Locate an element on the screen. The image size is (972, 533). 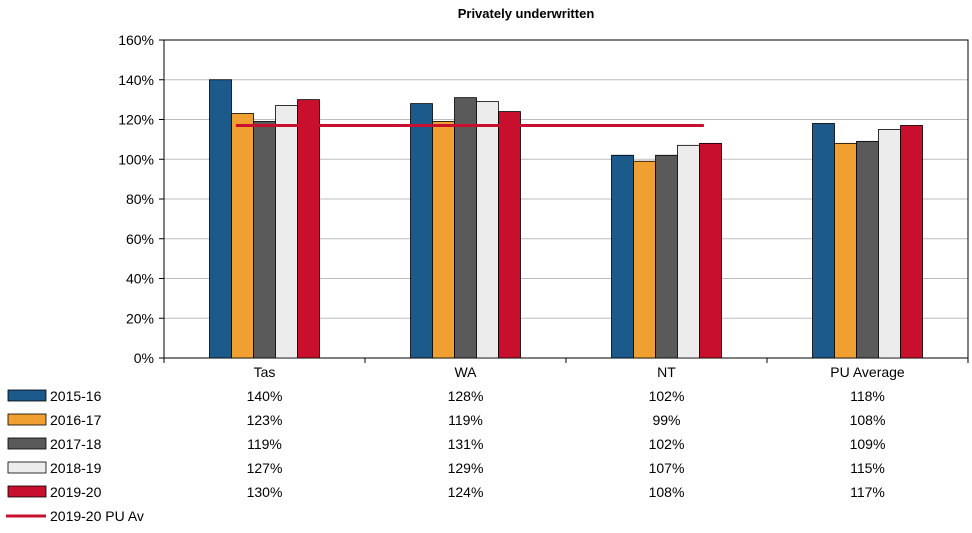
table-cell: 128% is located at coordinates (466, 396).